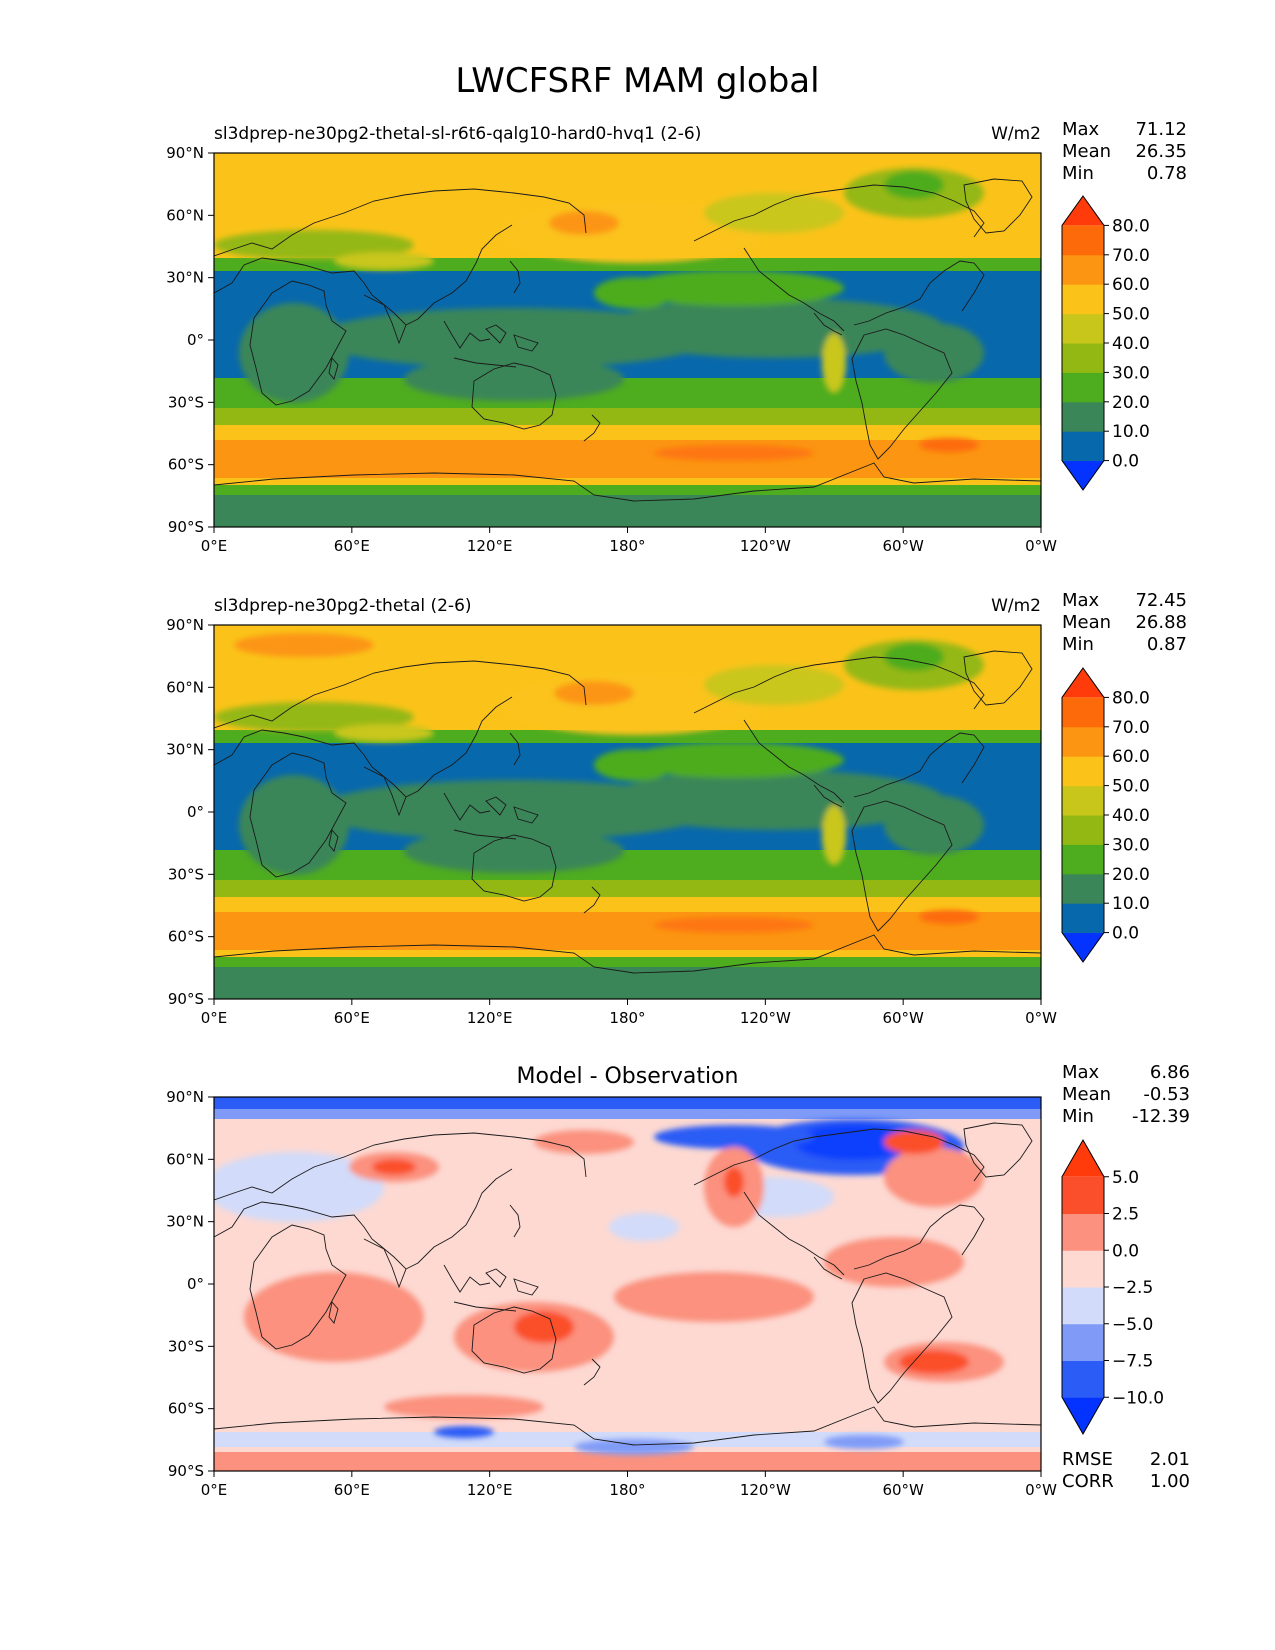 This screenshot has width=1275, height=1650. Describe the element at coordinates (1124, 151) in the screenshot. I see `panel-test-stats: Max 71.12 Mean 26.35 Min 0.78` at that location.